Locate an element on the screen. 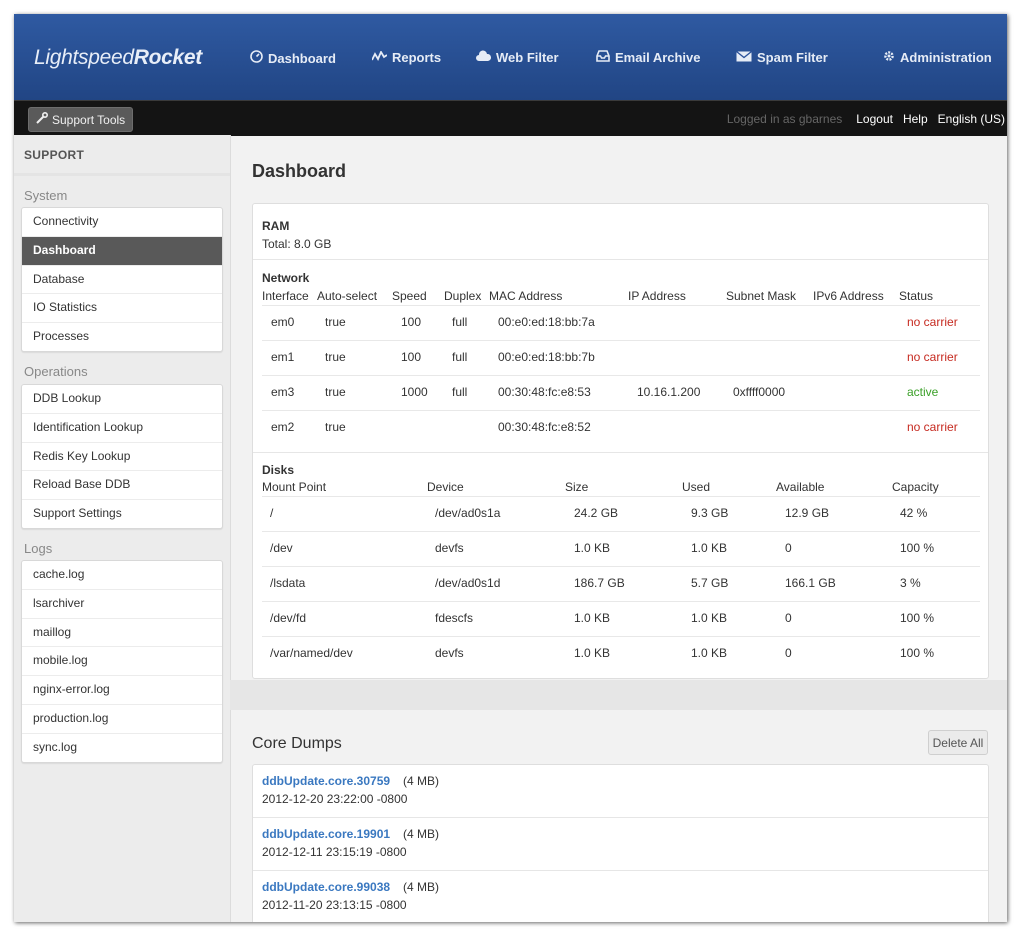 The width and height of the screenshot is (1024, 939). support-tools-button: Support Tools is located at coordinates (81, 119).